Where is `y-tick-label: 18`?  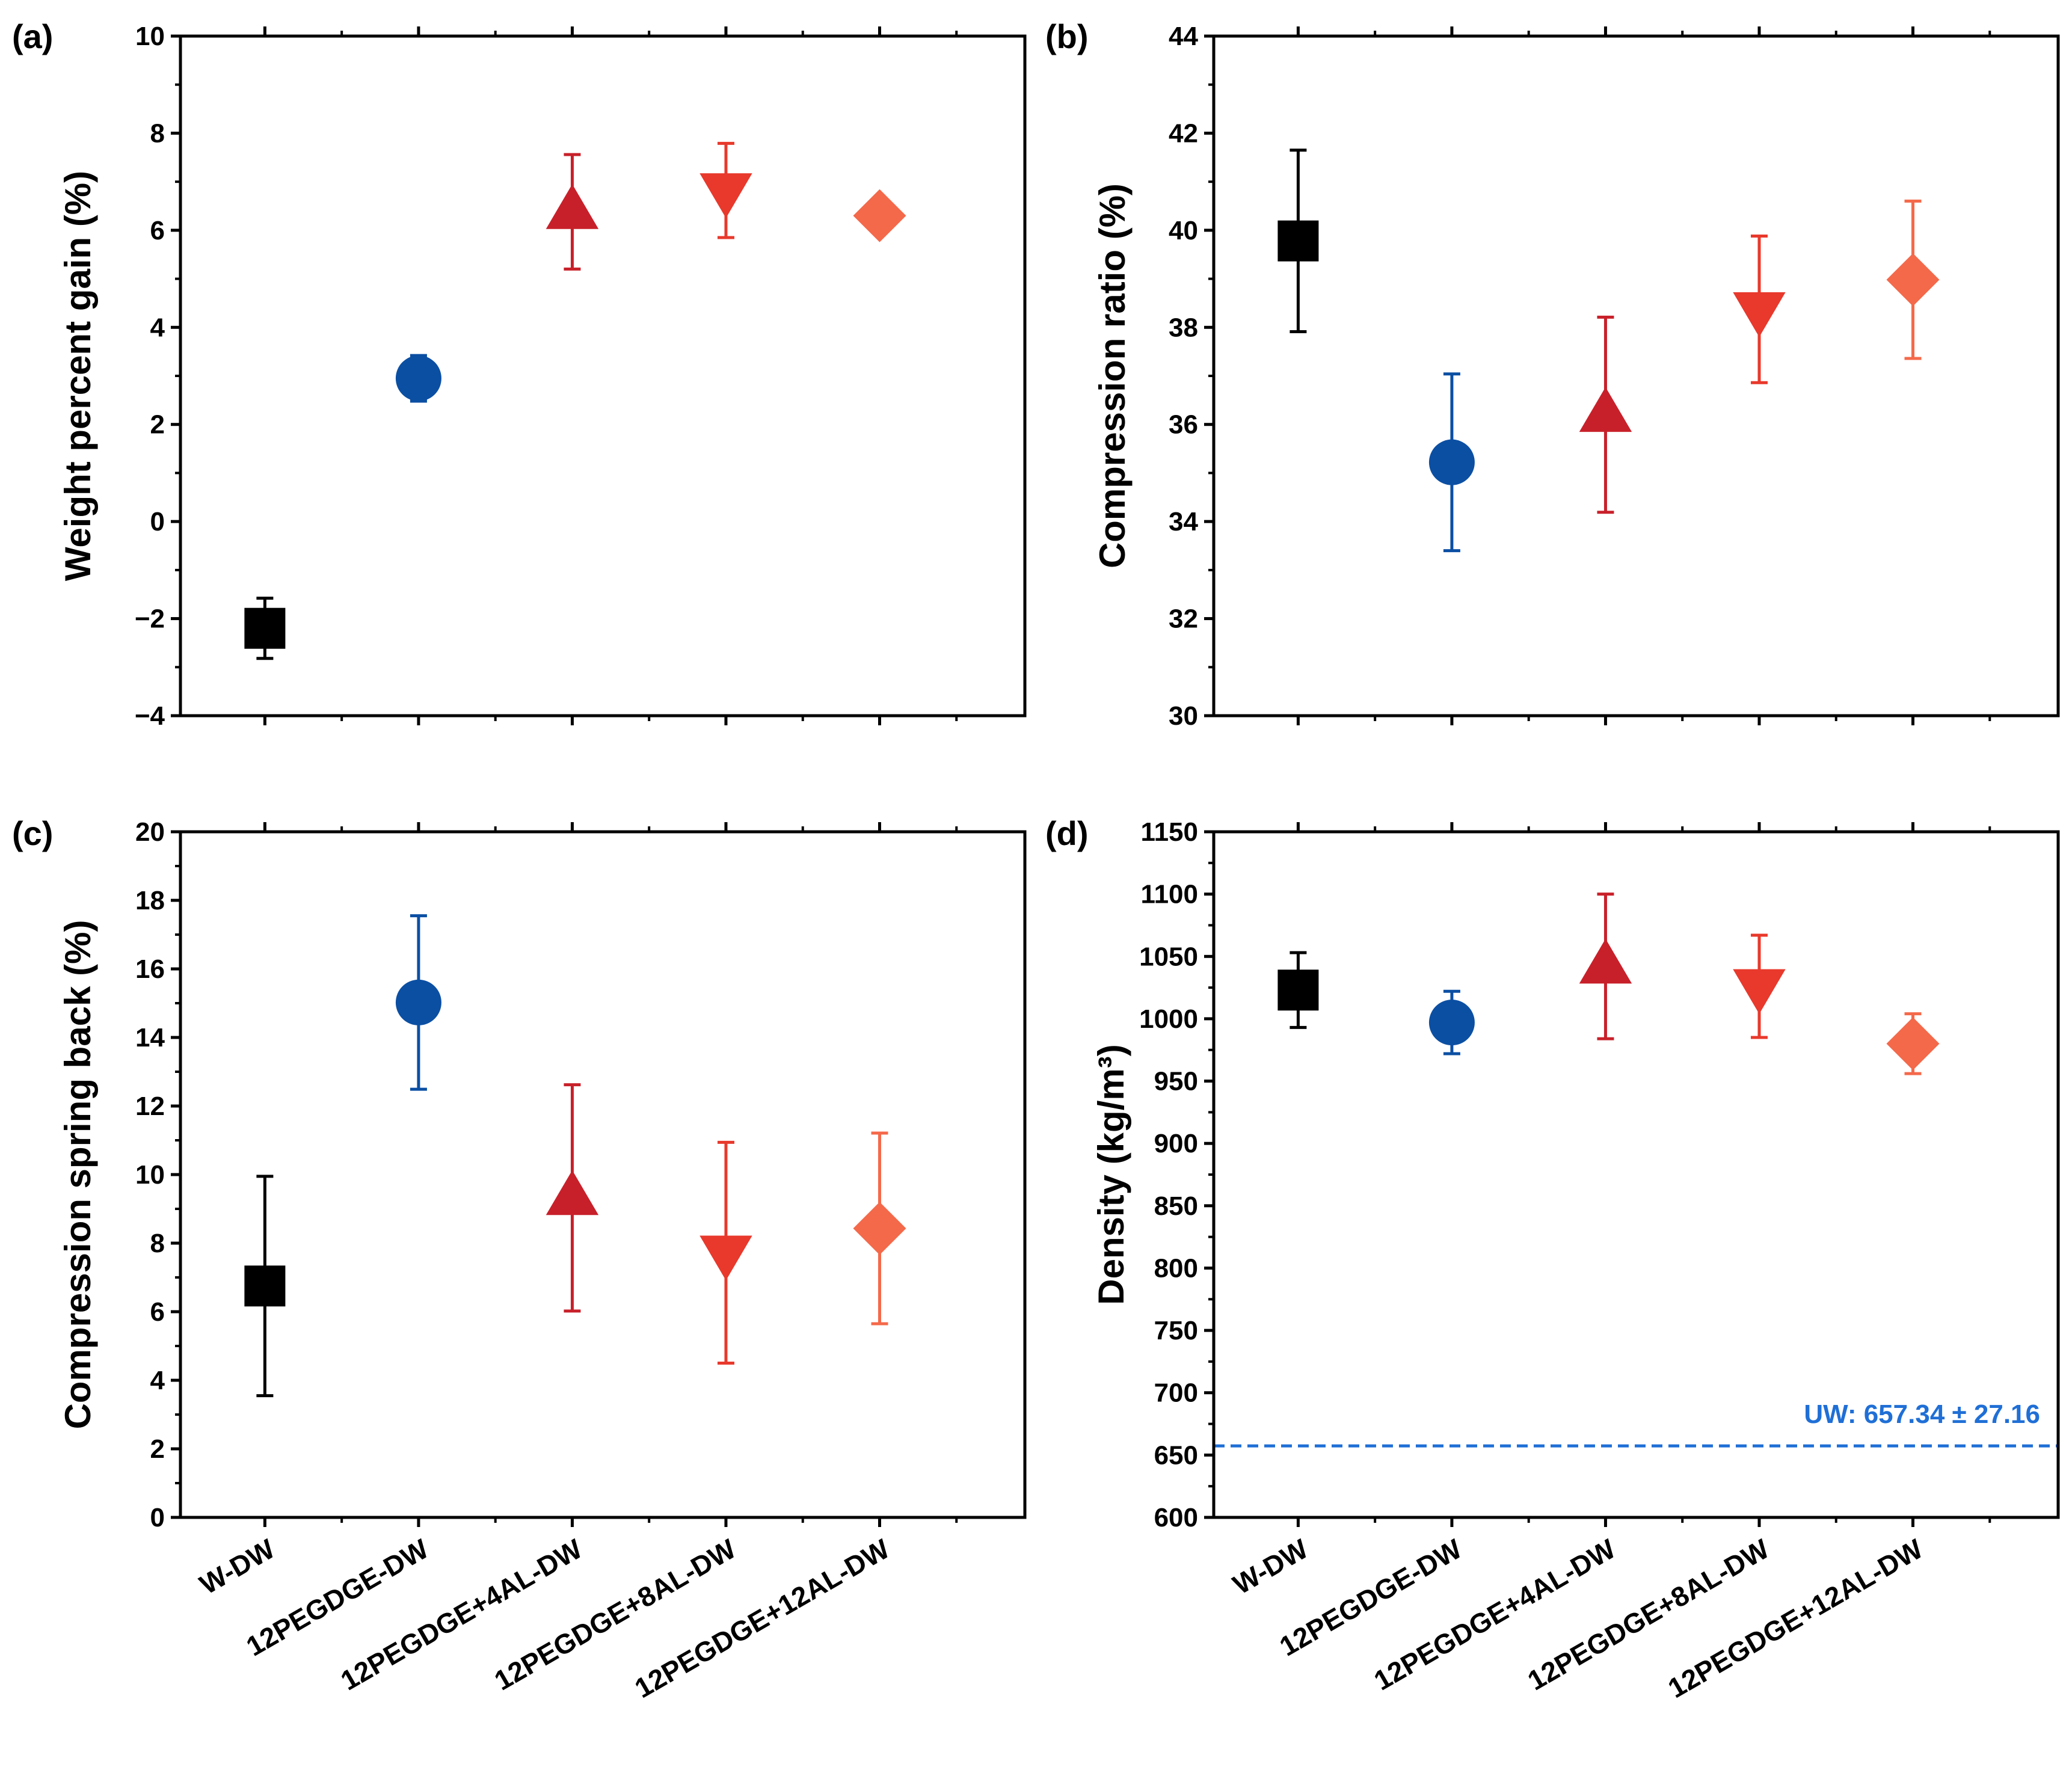 y-tick-label: 18 is located at coordinates (150, 900).